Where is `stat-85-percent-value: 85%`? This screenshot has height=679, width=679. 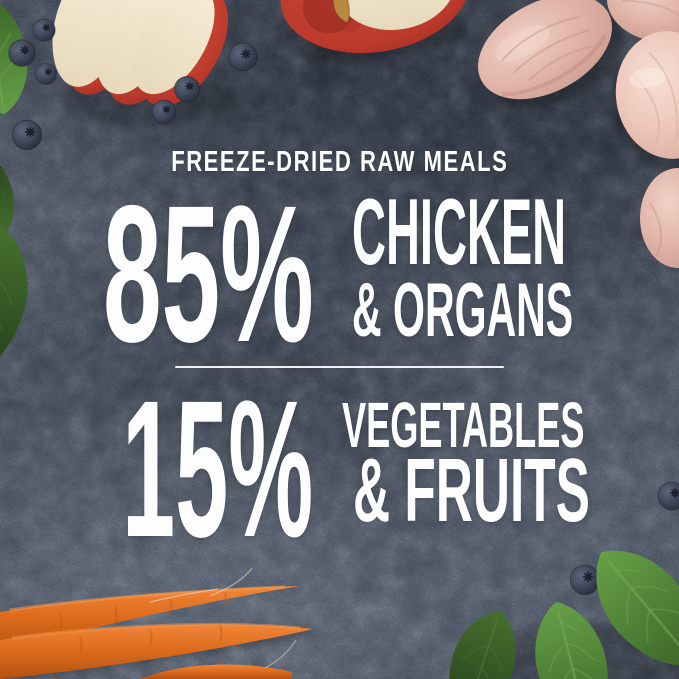
stat-85-percent-value: 85% is located at coordinates (208, 274).